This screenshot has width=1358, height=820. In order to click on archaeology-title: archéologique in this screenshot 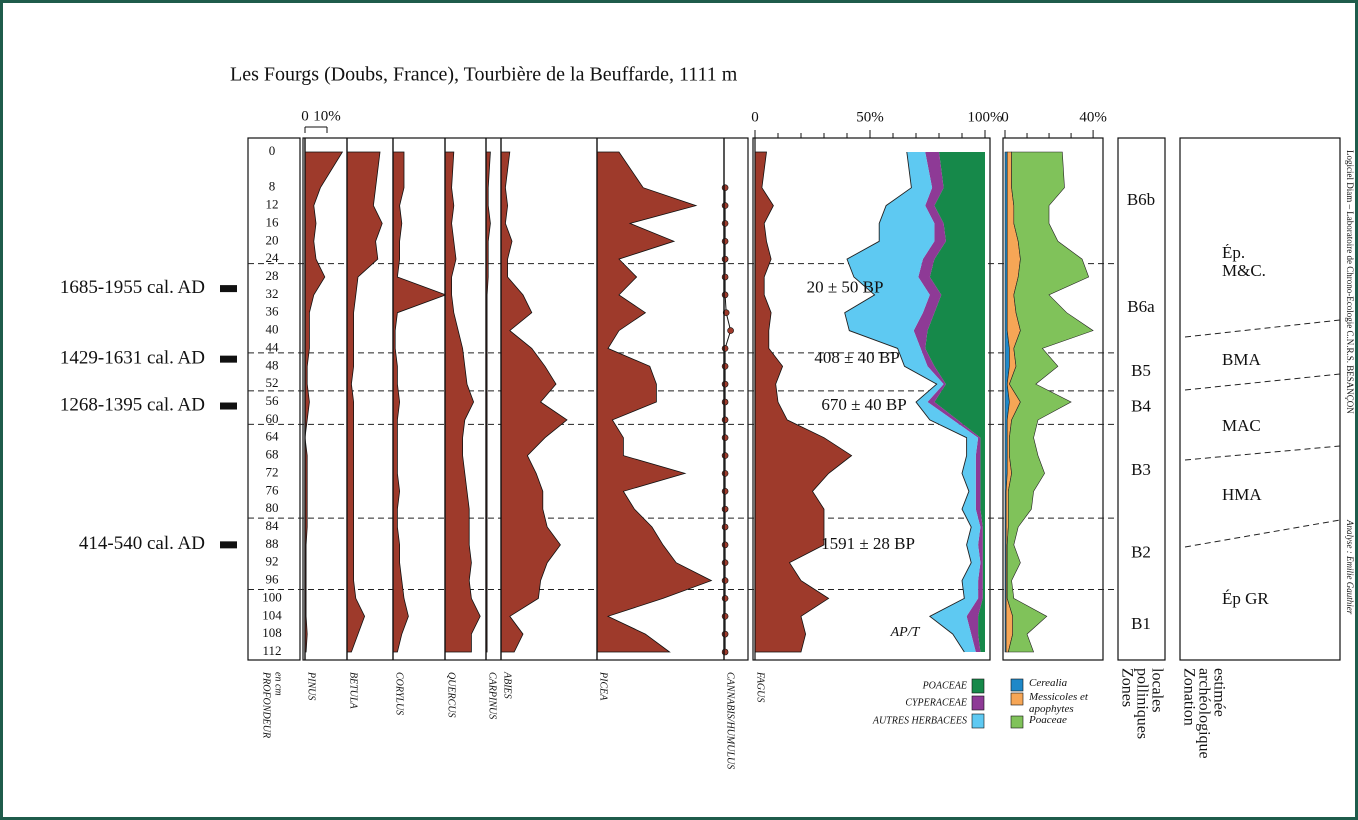, I will do `click(1203, 713)`.